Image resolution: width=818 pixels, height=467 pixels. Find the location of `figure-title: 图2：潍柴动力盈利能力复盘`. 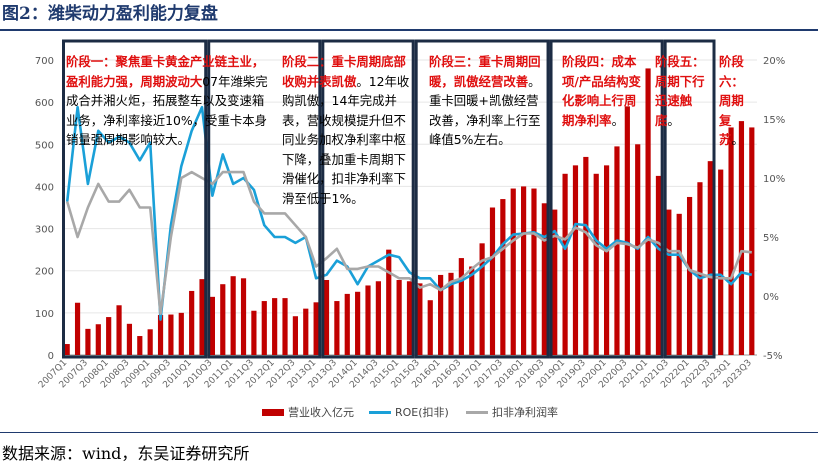

figure-title: 图2：潍柴动力盈利能力复盘 is located at coordinates (110, 14).